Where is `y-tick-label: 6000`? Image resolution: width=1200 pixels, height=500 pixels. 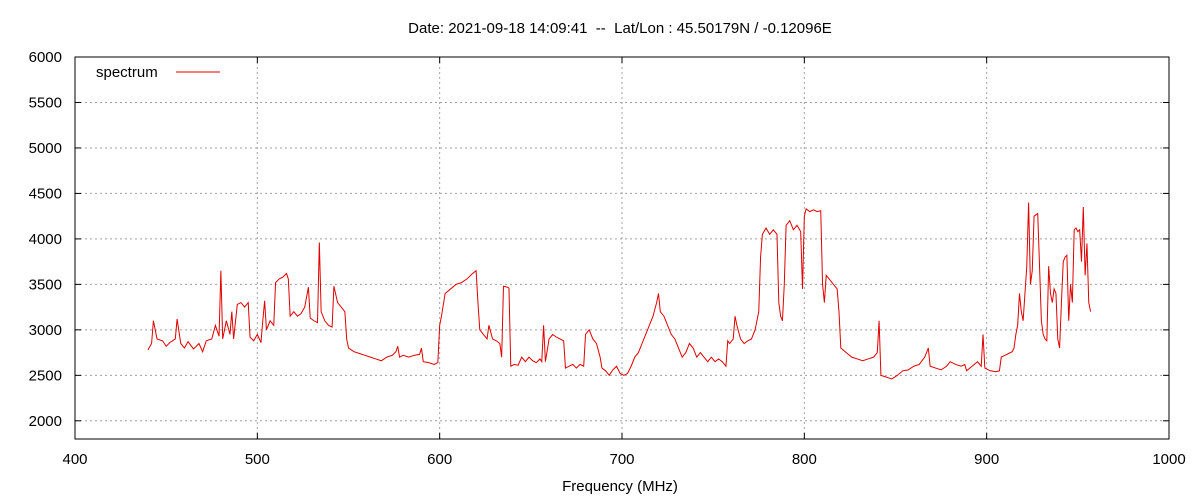
y-tick-label: 6000 is located at coordinates (45, 57).